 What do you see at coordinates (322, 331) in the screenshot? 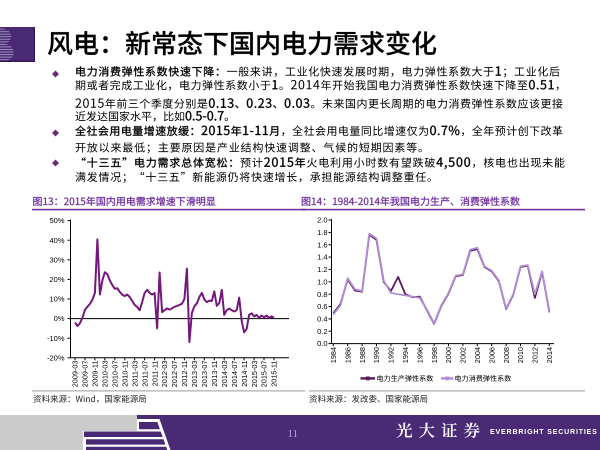
I see `svg-text: 0.2` at bounding box center [322, 331].